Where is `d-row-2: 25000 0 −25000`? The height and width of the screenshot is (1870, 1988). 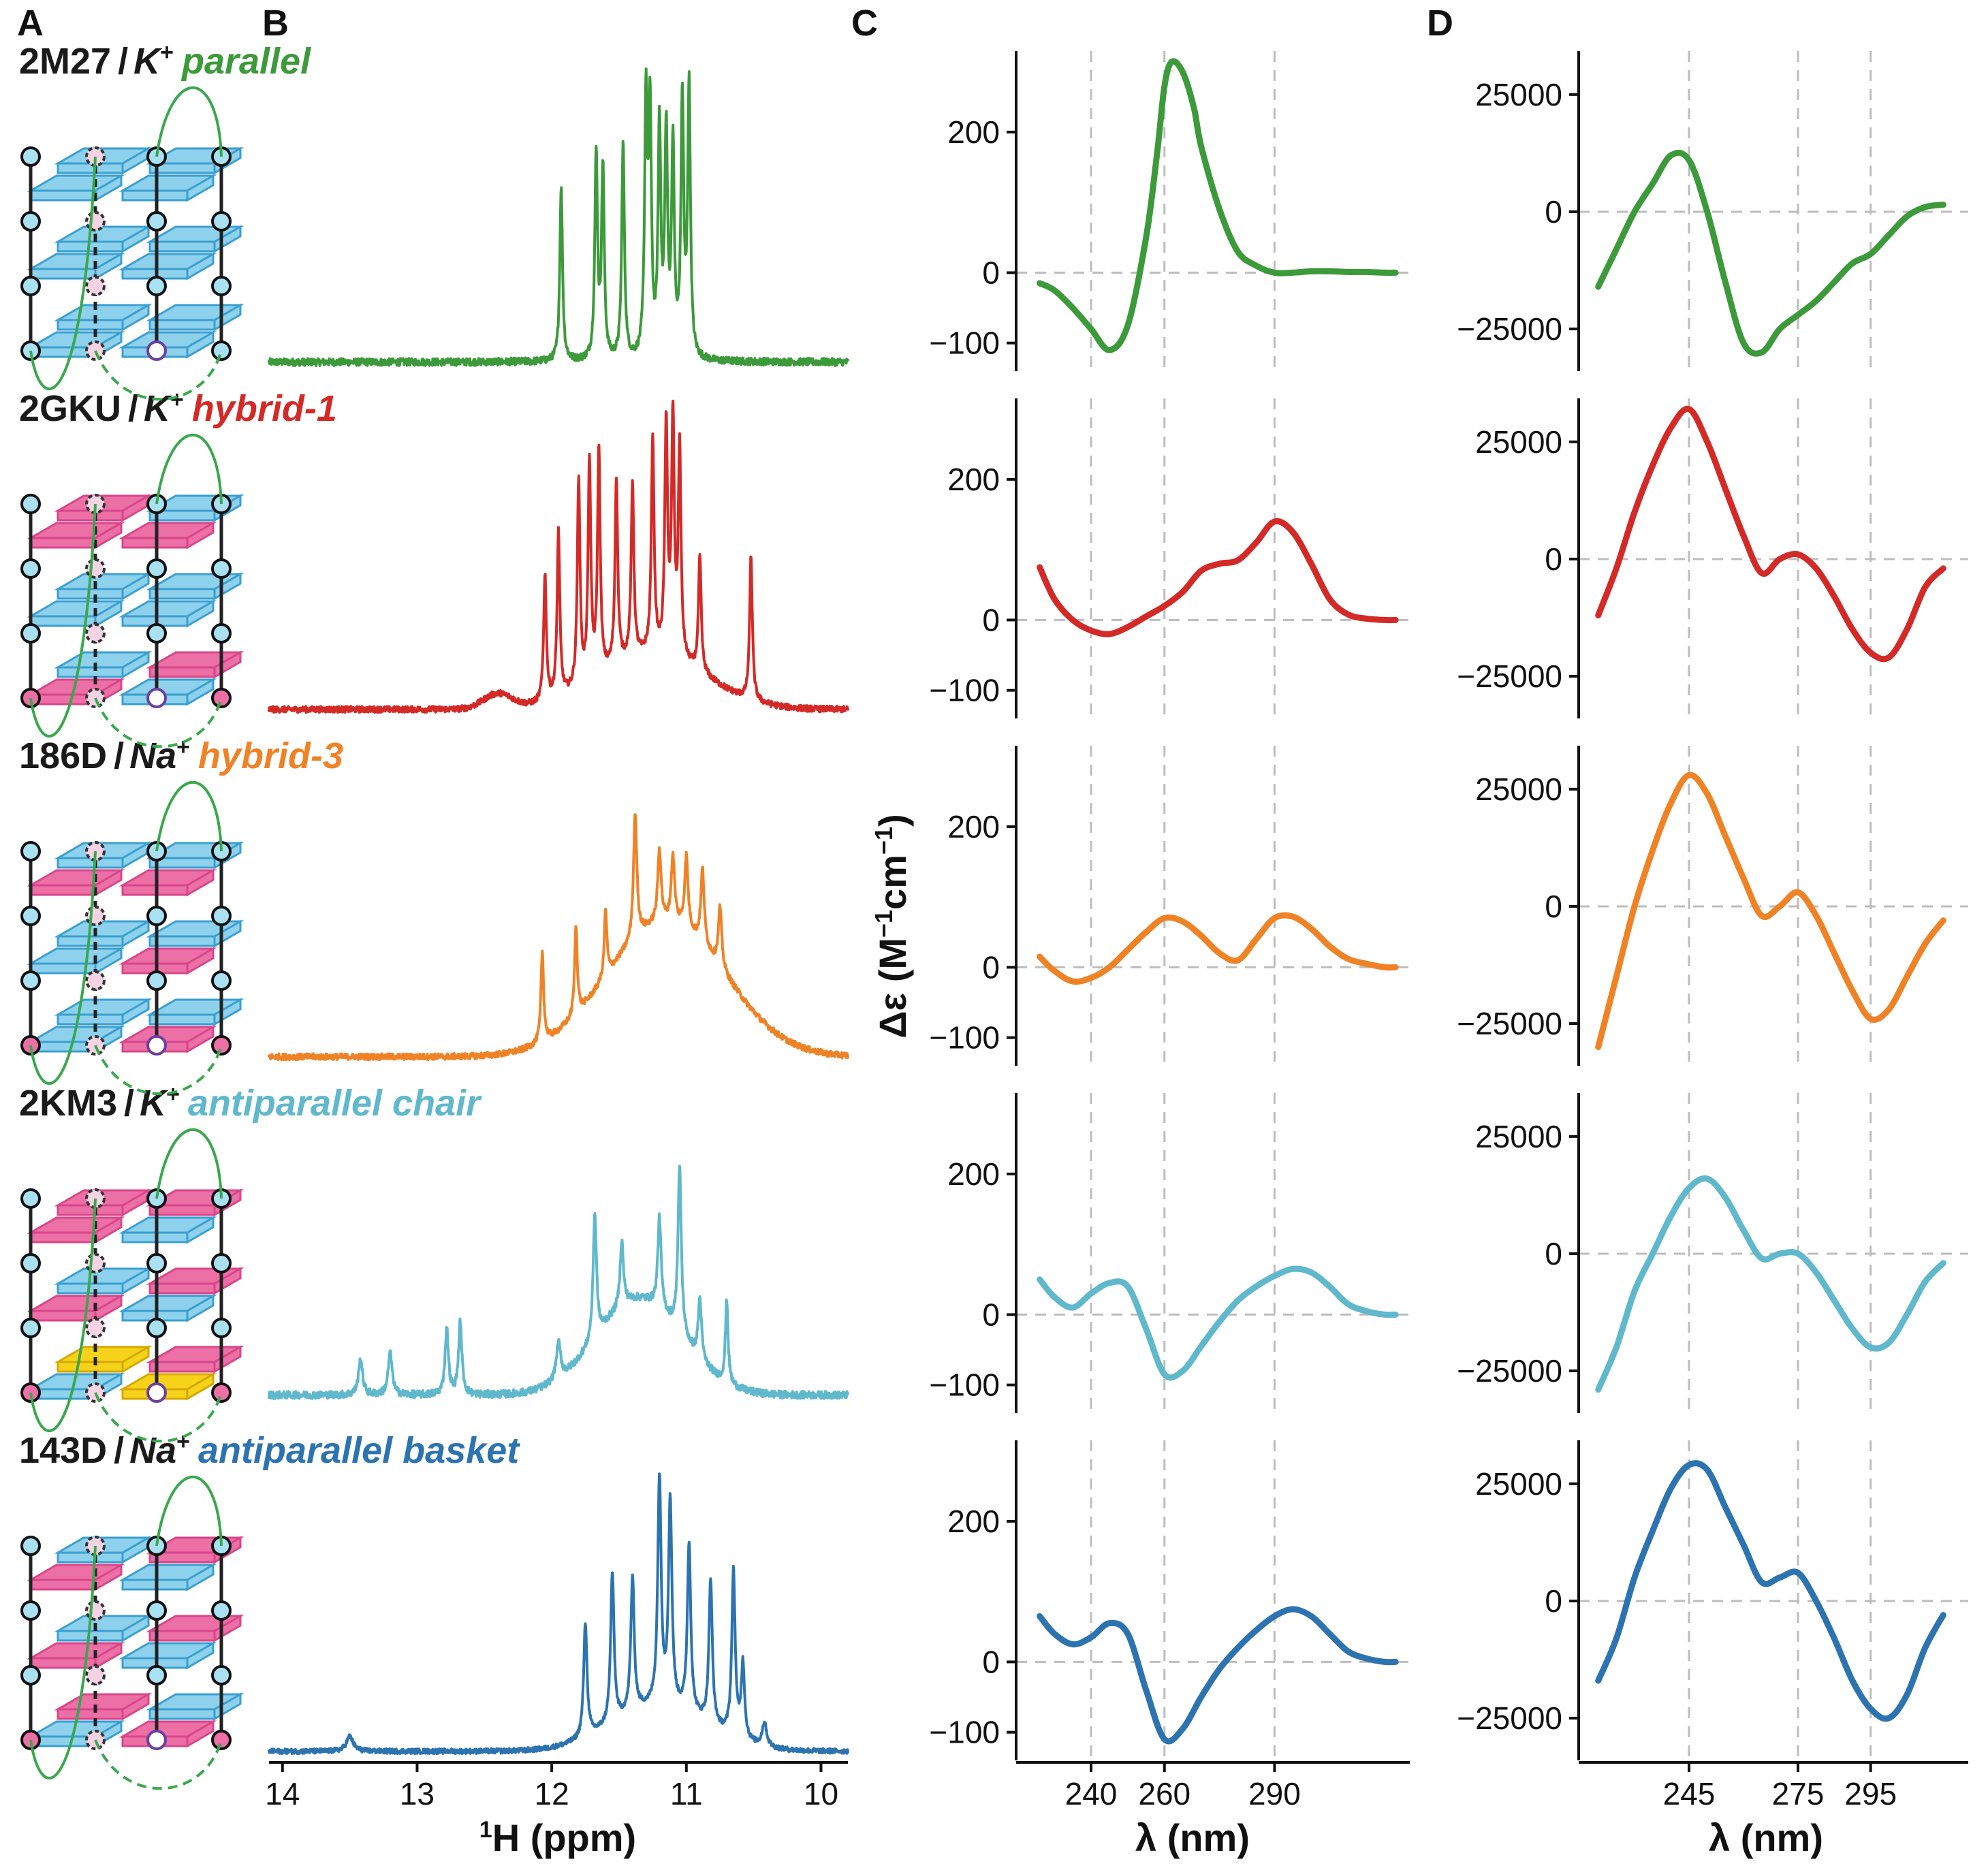
d-row-2: 25000 0 −25000 is located at coordinates (1712, 906).